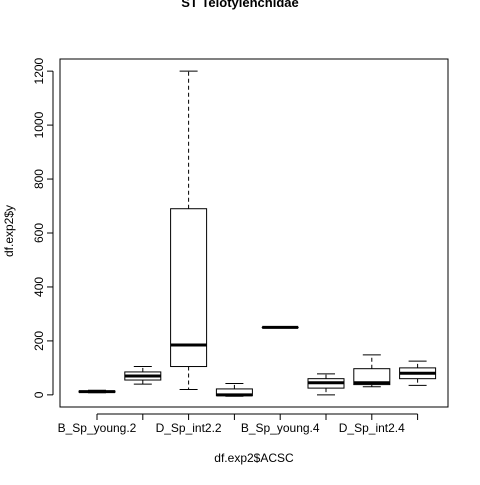 This screenshot has height=485, width=480. What do you see at coordinates (39, 287) in the screenshot?
I see `y-tick-label: 400` at bounding box center [39, 287].